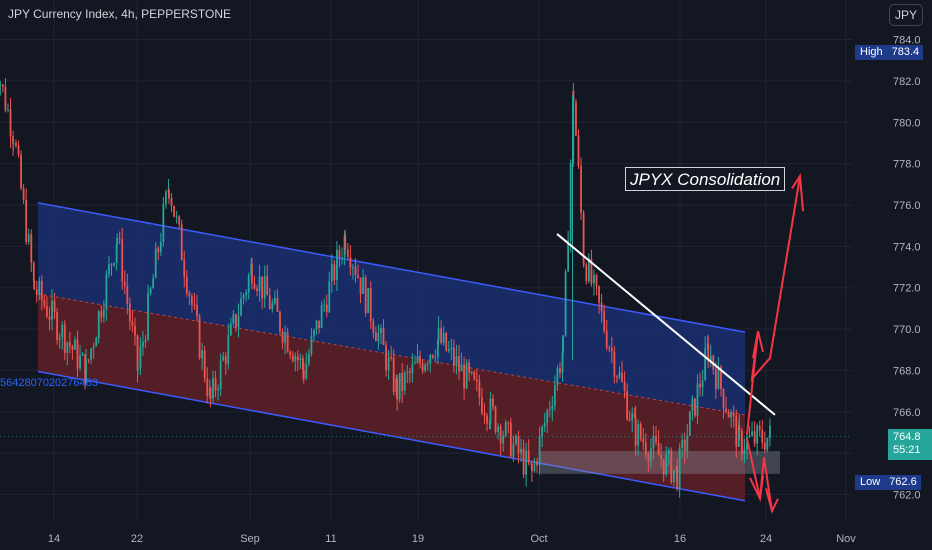 This screenshot has height=550, width=932. I want to click on y-tick-label: 762.0, so click(907, 496).